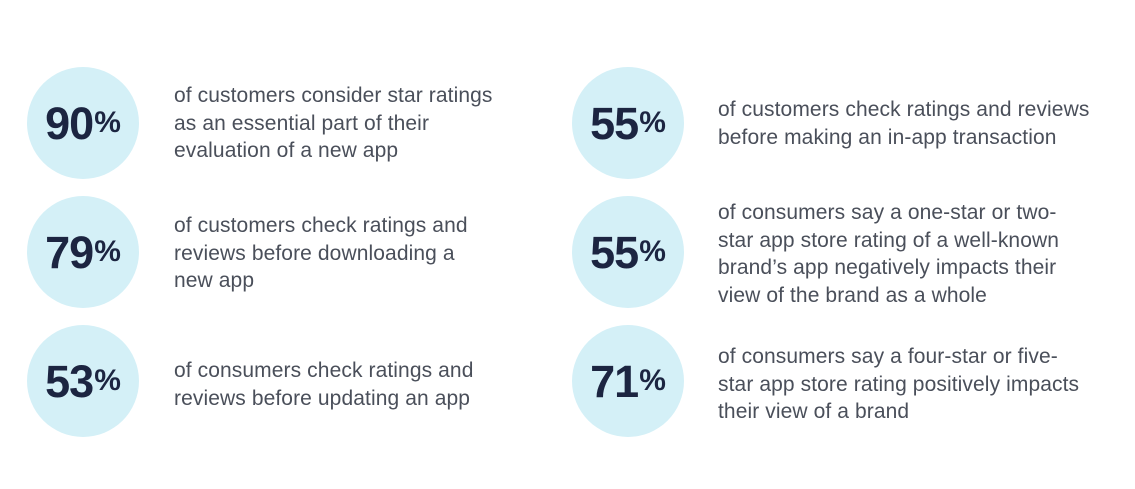  Describe the element at coordinates (321, 225) in the screenshot. I see `description-line: of customers check ratings and` at that location.